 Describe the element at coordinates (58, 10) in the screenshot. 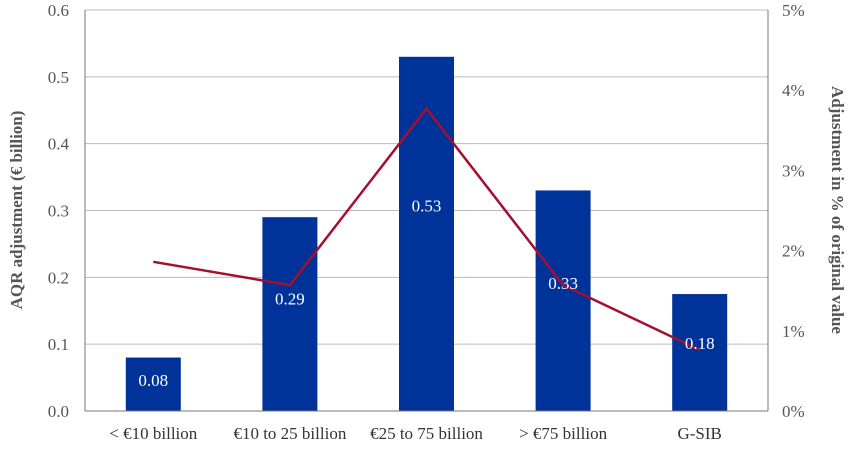

I see `y-tick-label: 0.6` at that location.